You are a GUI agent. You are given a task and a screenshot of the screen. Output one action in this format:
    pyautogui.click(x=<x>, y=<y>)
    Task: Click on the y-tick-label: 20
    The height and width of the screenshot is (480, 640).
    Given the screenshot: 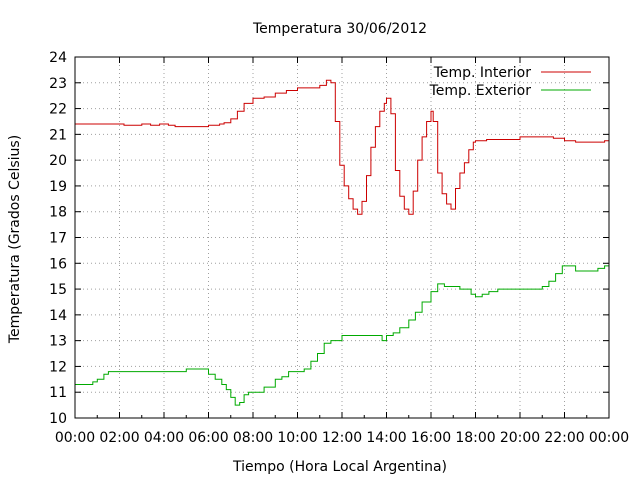 What is the action you would take?
    pyautogui.click(x=58, y=161)
    